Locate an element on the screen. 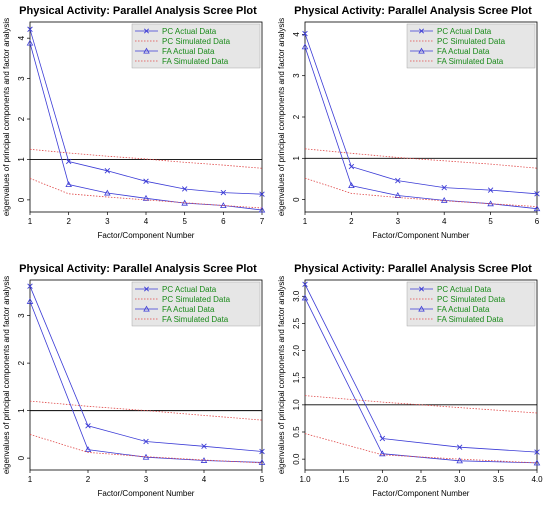 This screenshot has width=550, height=516. y-tick-label: 1.5 is located at coordinates (296, 378).